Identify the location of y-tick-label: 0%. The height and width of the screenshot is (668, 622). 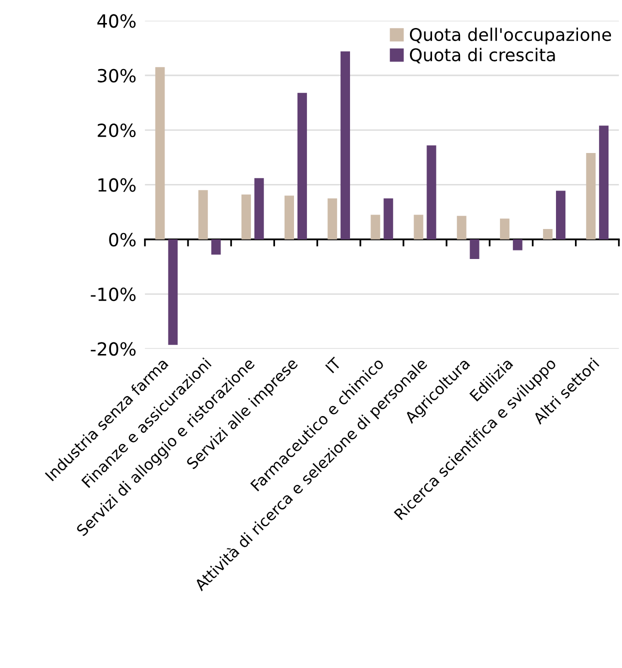
(122, 239).